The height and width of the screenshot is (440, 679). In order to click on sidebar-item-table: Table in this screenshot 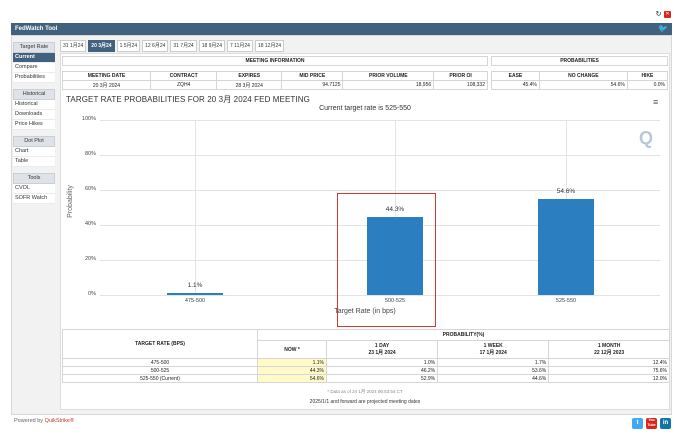, I will do `click(34, 162)`.